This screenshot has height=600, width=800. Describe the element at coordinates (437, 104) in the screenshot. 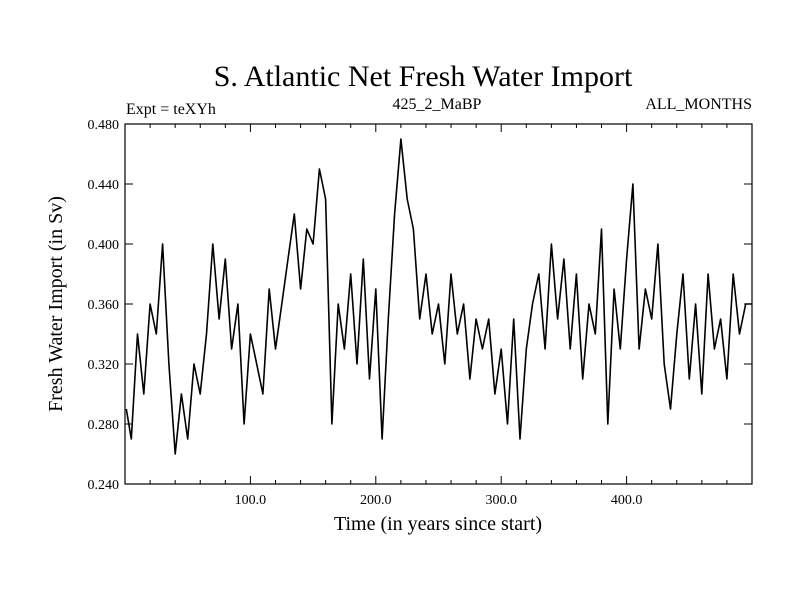

I see `period-label: 425_2_MaBP` at that location.